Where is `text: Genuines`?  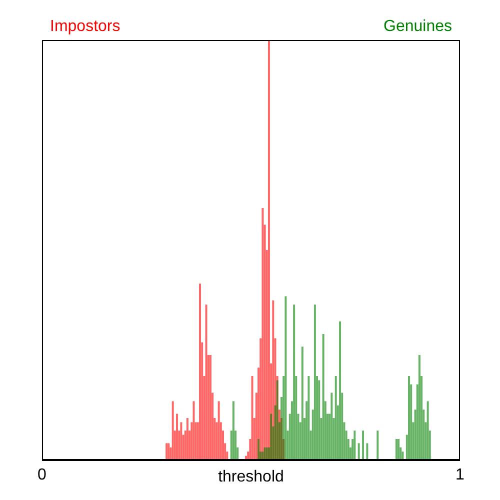
text: Genuines is located at coordinates (418, 27).